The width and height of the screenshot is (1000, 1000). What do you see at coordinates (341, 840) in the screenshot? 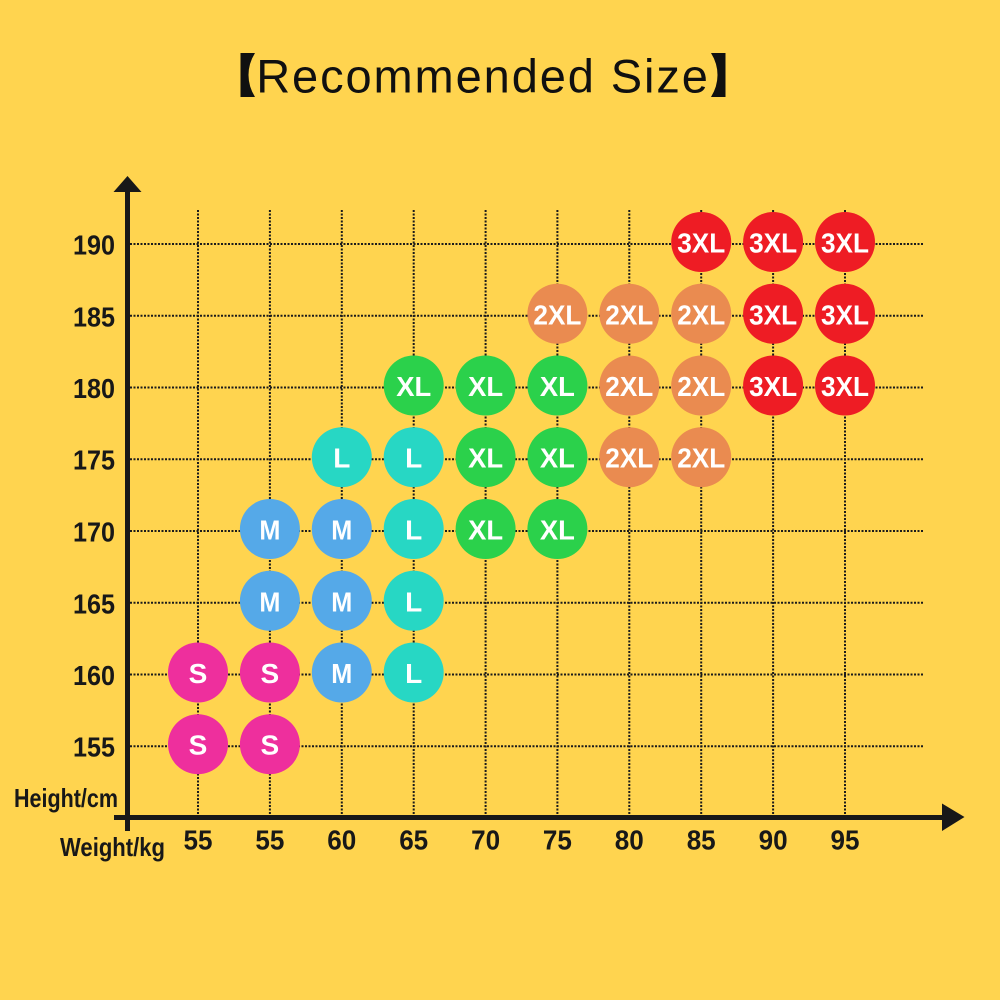
I see `svg-text: 60` at bounding box center [341, 840].